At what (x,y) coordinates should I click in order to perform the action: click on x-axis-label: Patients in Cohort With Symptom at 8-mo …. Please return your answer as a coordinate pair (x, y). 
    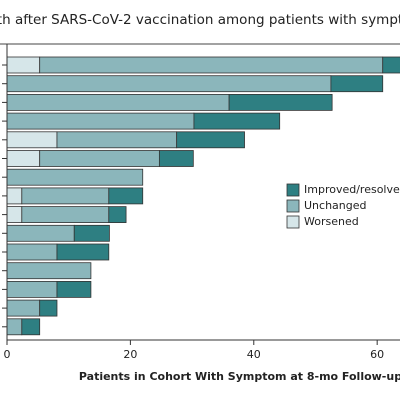
    Looking at the image, I should click on (239, 376).